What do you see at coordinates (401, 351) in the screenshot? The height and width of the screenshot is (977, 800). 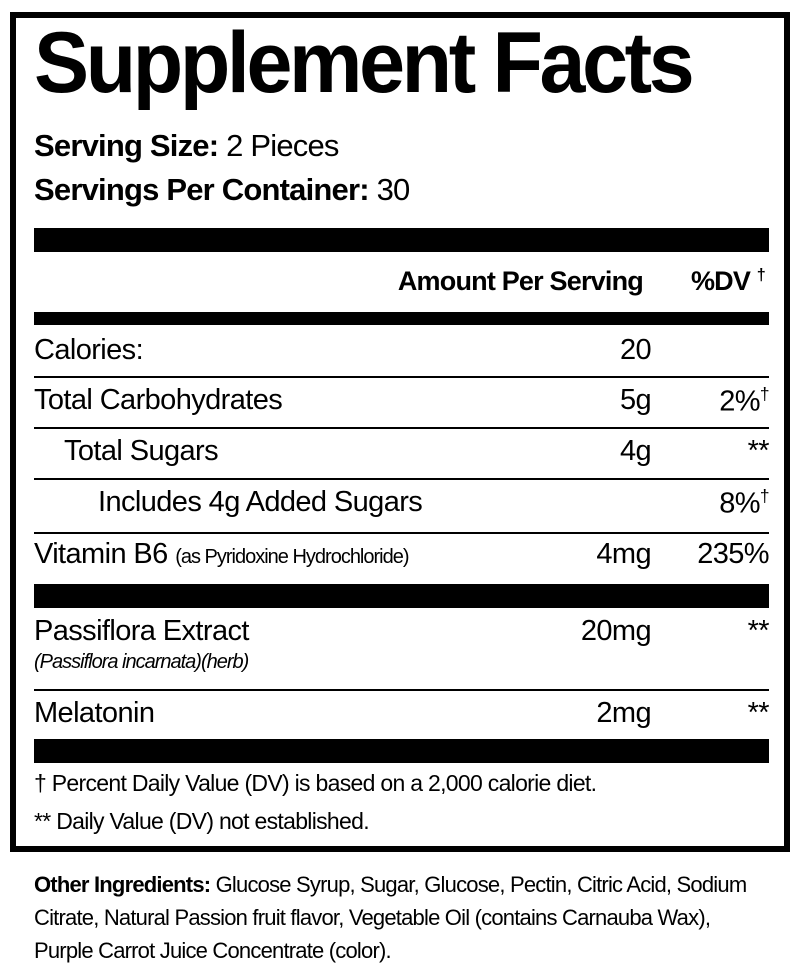 I see `row-calories: Calories: 20` at bounding box center [401, 351].